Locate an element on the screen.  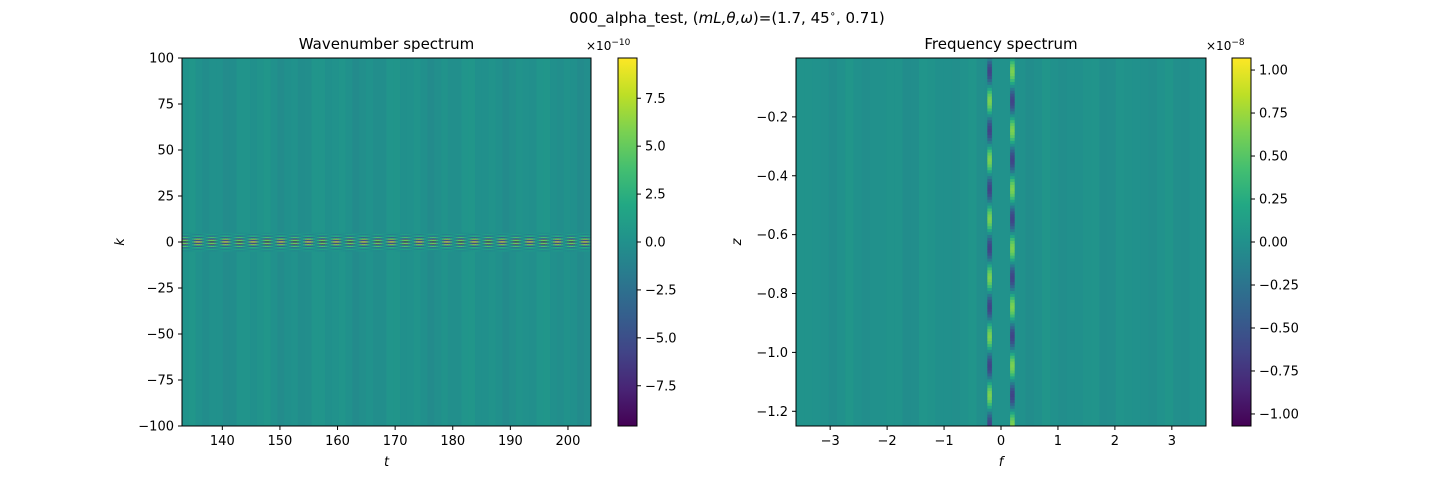
wavenumber-xtick-label: 190 is located at coordinates (510, 441).